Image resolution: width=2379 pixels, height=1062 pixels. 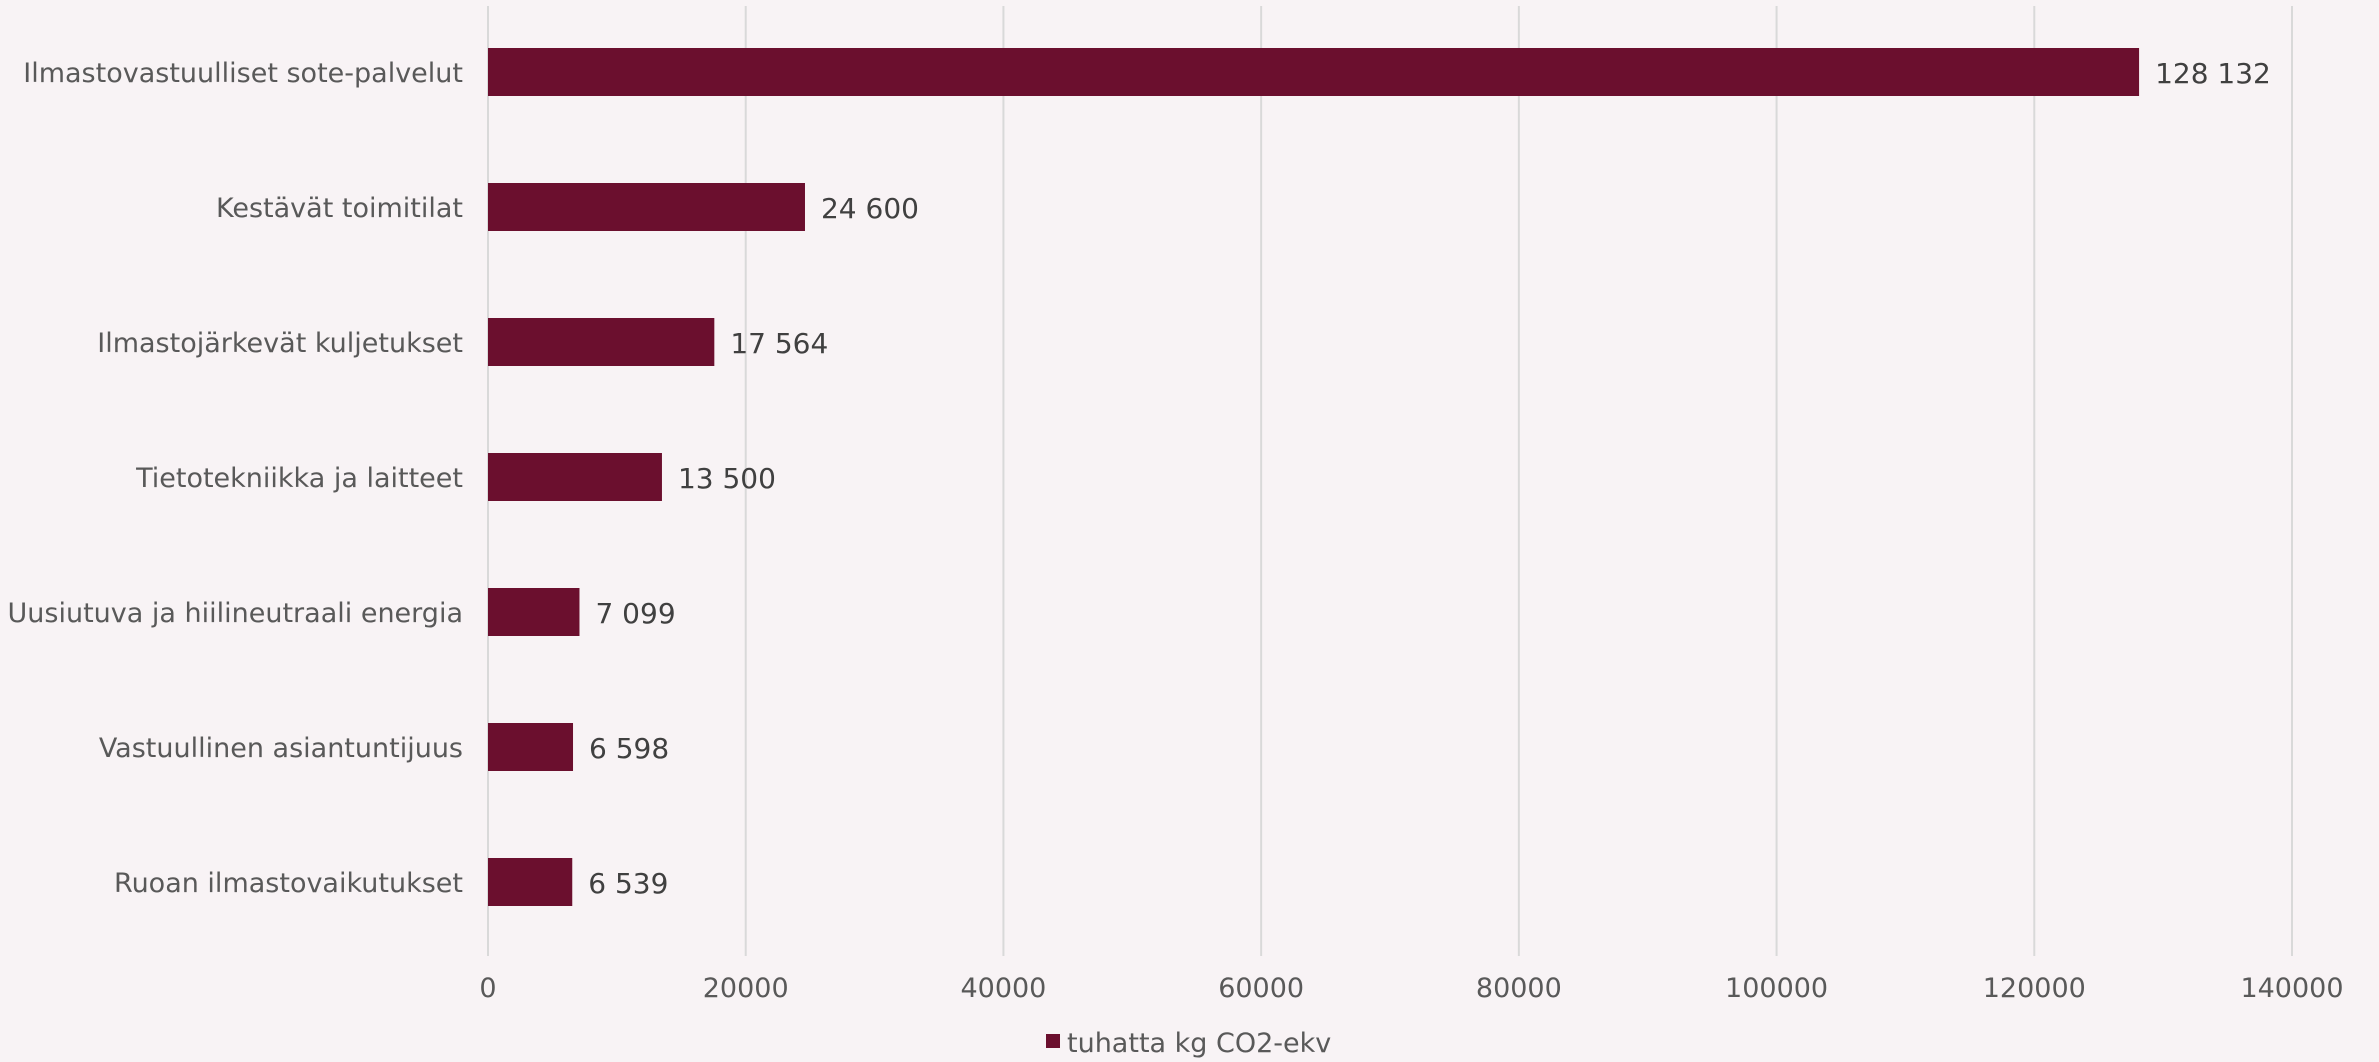 What do you see at coordinates (339, 208) in the screenshot?
I see `category-label: Kestävät toimitilat` at bounding box center [339, 208].